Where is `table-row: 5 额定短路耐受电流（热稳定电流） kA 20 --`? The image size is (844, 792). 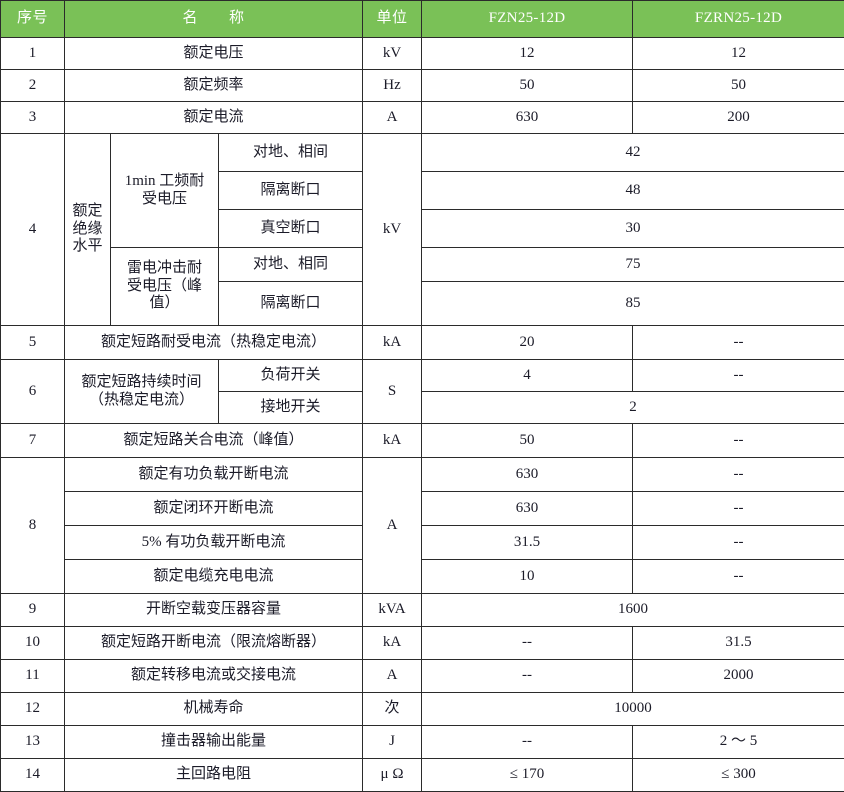 table-row: 5 额定短路耐受电流（热稳定电流） kA 20 -- is located at coordinates (422, 343).